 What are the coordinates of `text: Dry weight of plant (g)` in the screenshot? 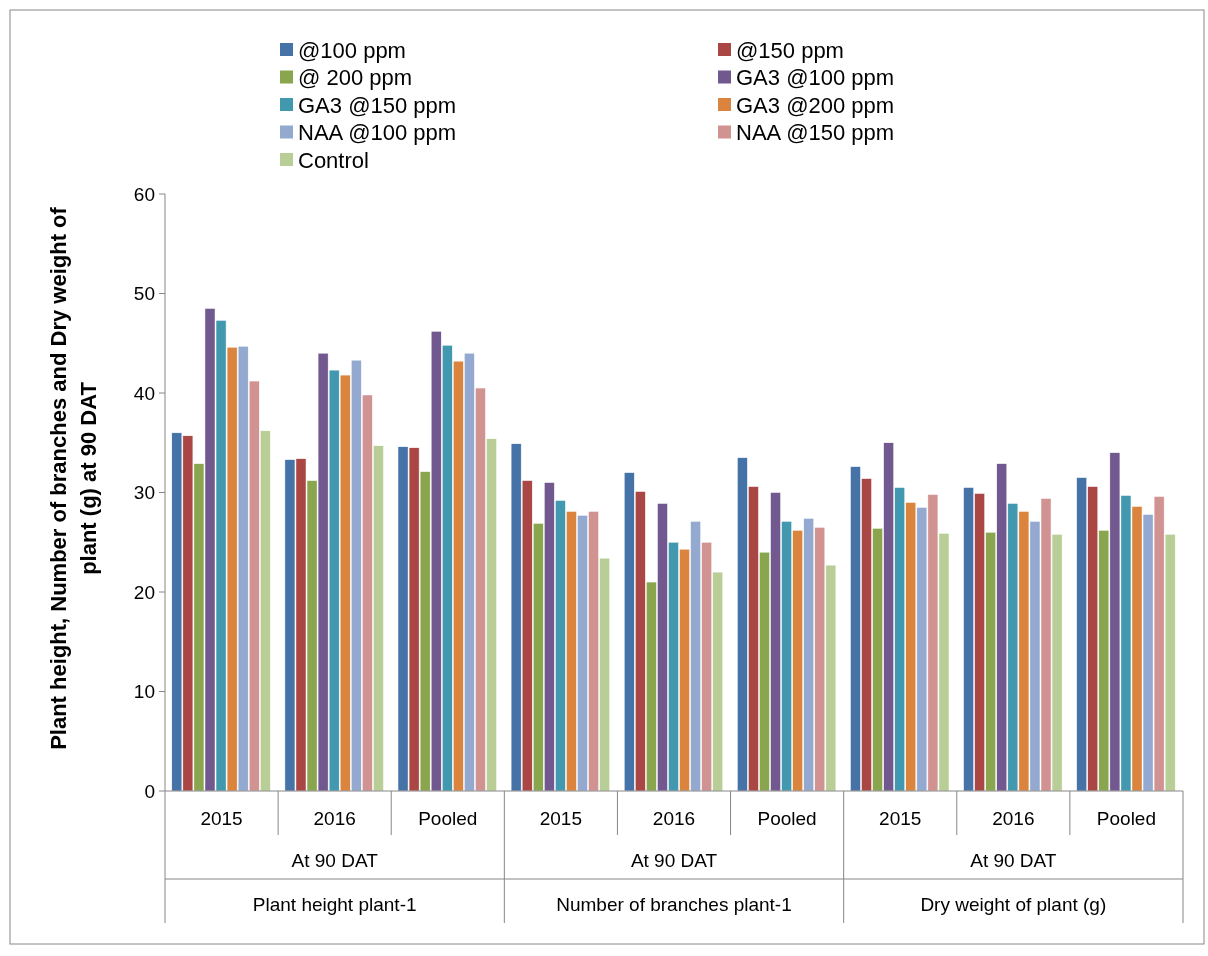 It's located at (1013, 904).